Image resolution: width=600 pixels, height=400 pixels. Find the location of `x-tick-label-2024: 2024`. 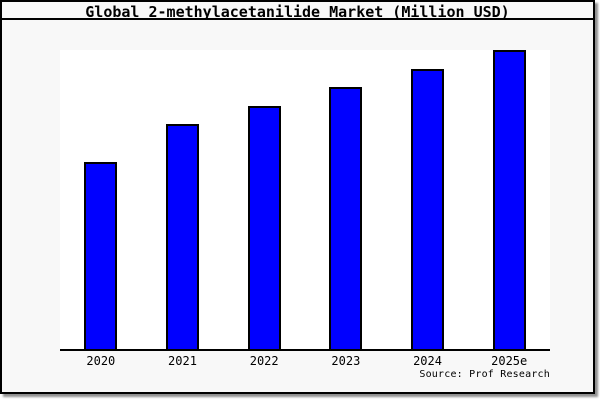

x-tick-label-2024: 2024 is located at coordinates (427, 361).